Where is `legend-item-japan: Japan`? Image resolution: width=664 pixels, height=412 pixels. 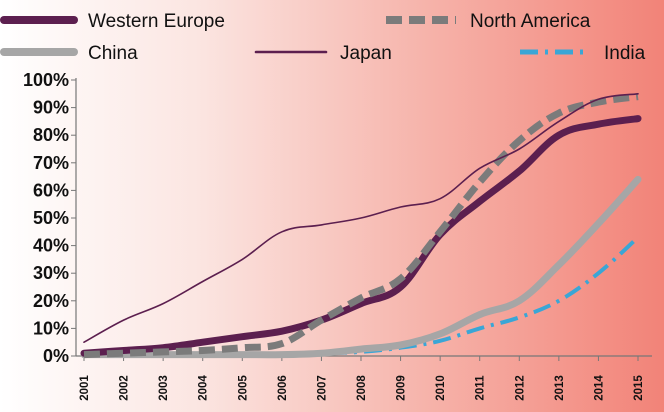
legend-item-japan: Japan is located at coordinates (323, 53).